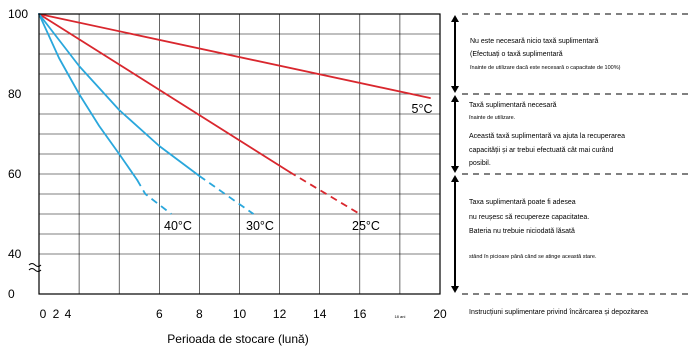 This screenshot has height=347, width=693. Describe the element at coordinates (15, 254) in the screenshot. I see `y-tick-label: 40` at that location.